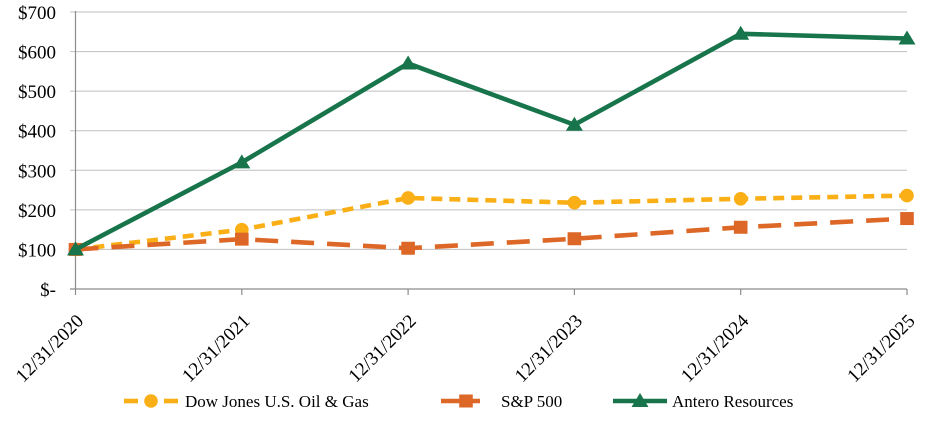 This screenshot has width=935, height=435. What do you see at coordinates (383, 349) in the screenshot?
I see `x-tick-label: 12/31/2022` at bounding box center [383, 349].